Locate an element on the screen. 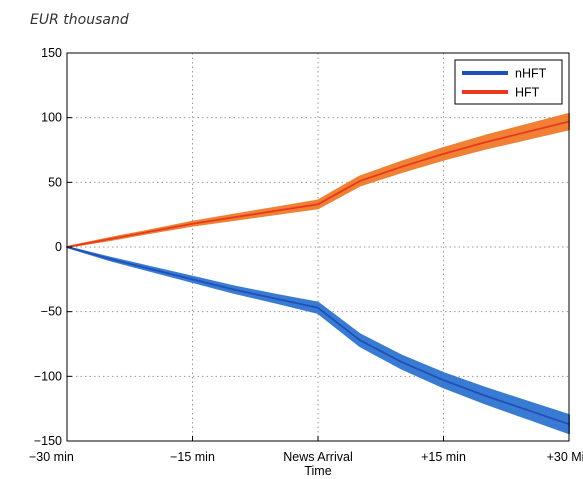 The image size is (583, 479). x-tick-label: +15 min is located at coordinates (443, 457).